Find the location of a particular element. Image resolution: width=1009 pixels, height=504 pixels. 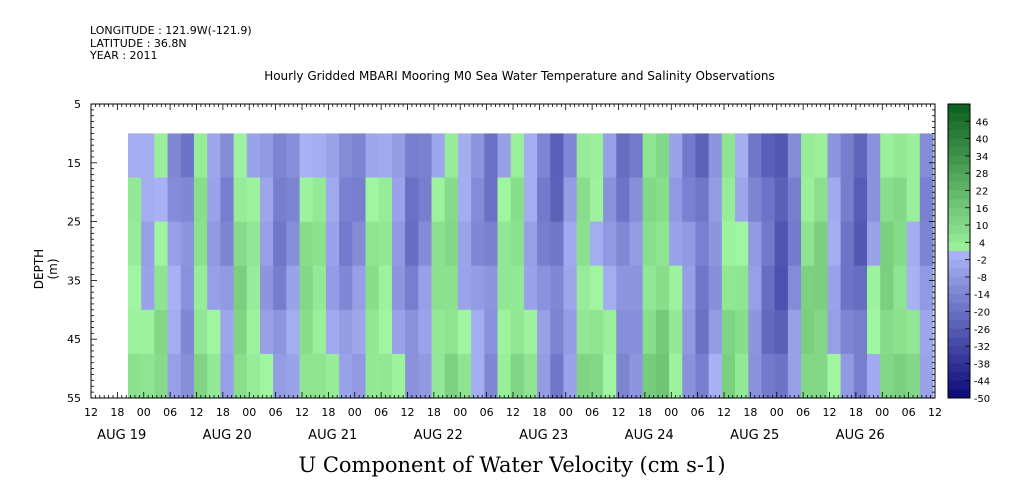

colorbar-label: 22 is located at coordinates (982, 191).